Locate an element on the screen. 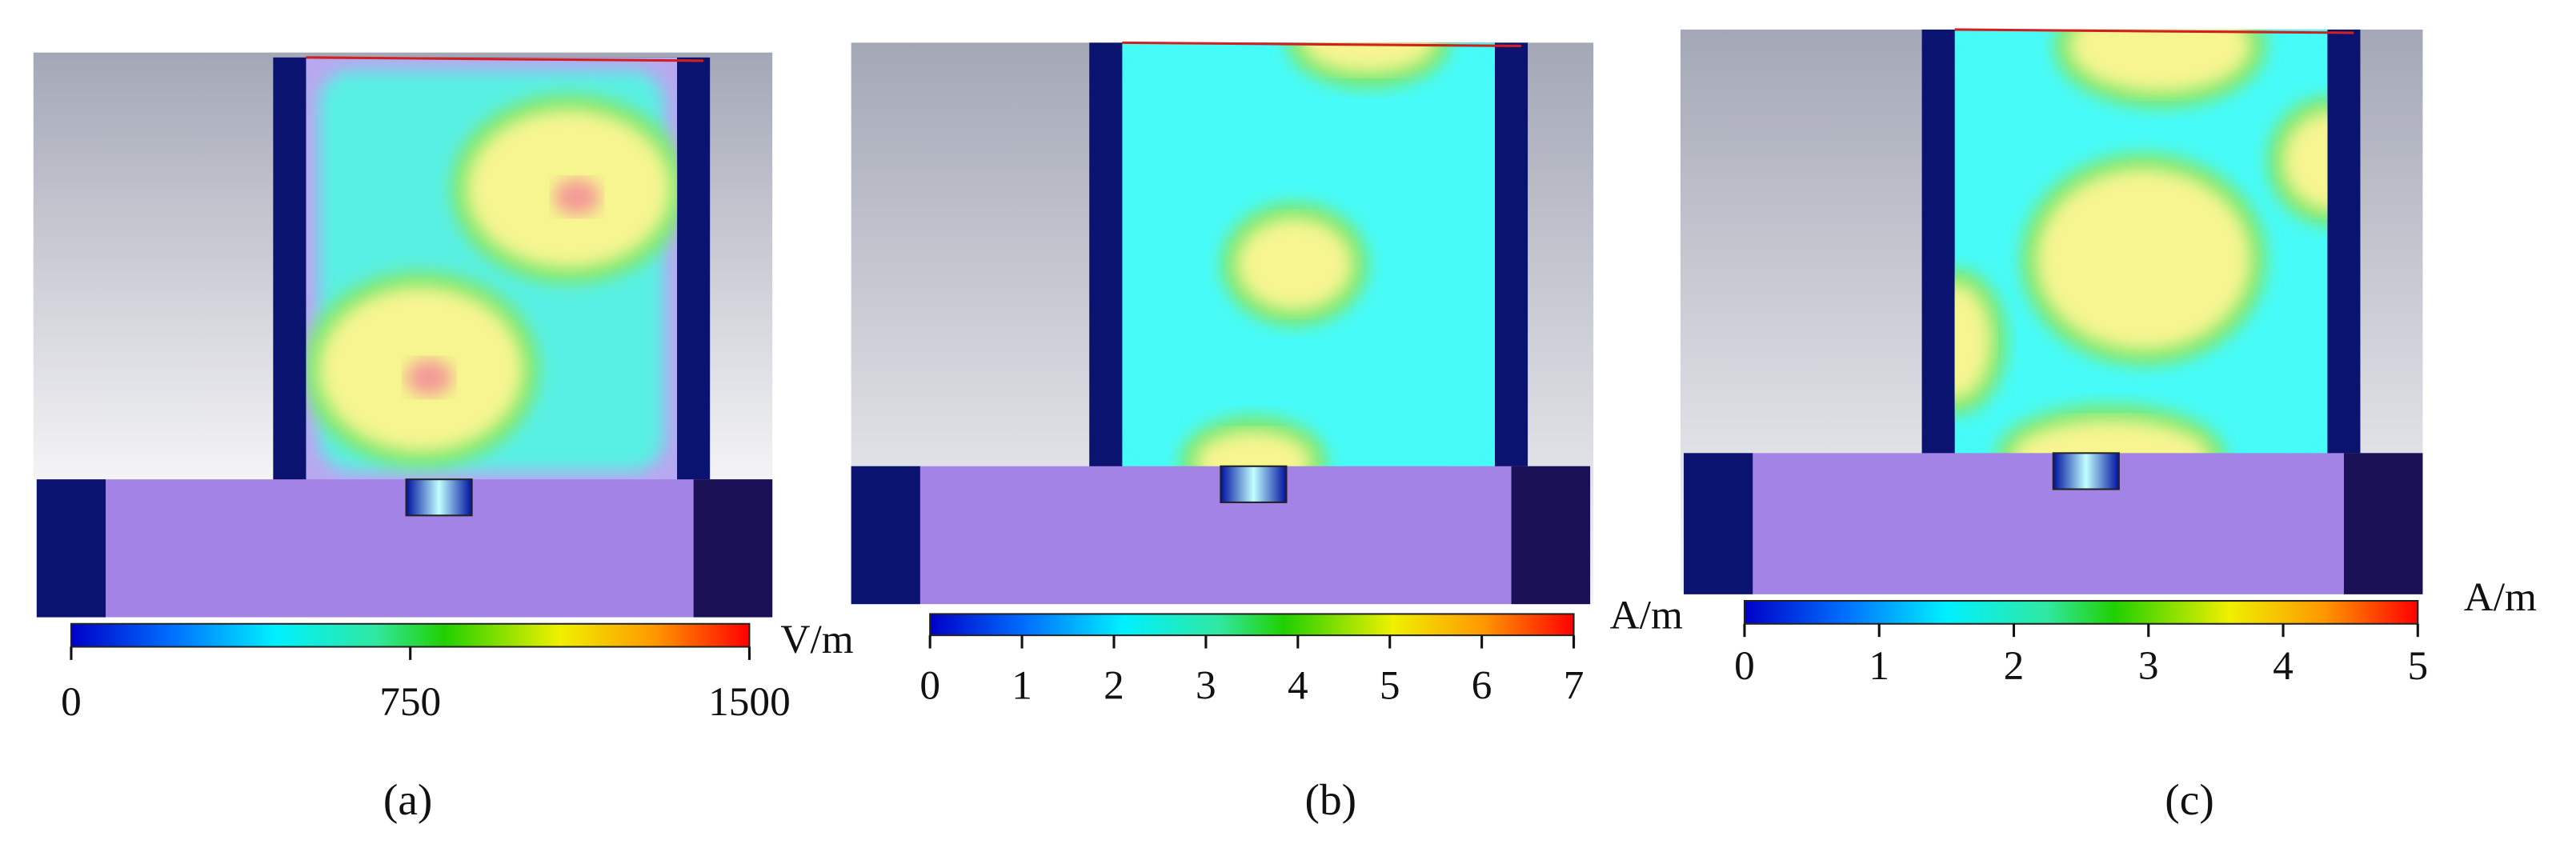 This screenshot has height=852, width=2576. colorbar-tick-label: 1500 is located at coordinates (749, 702).